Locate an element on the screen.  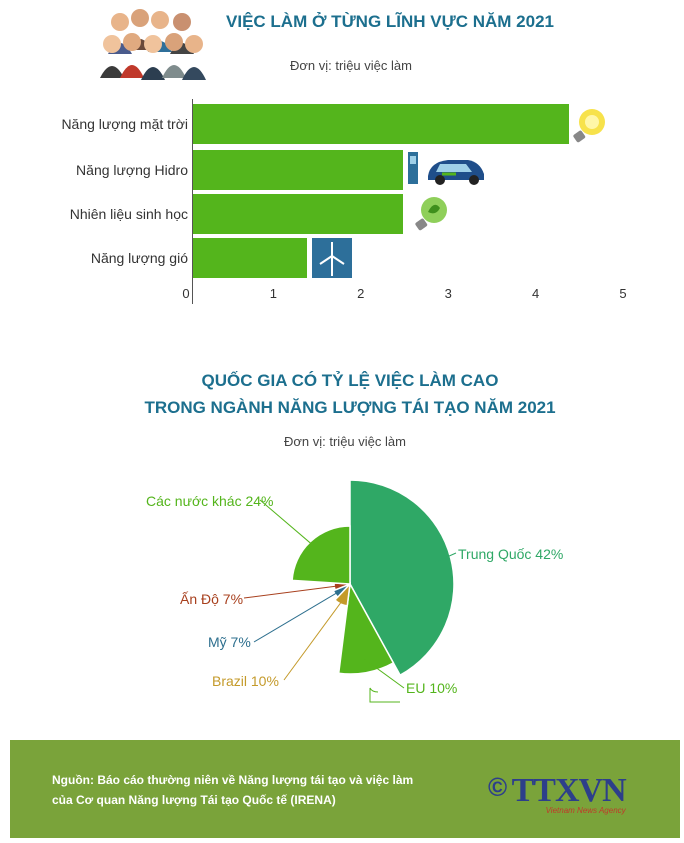
bio-fuel-bulb-icon is located at coordinates (431, 214).